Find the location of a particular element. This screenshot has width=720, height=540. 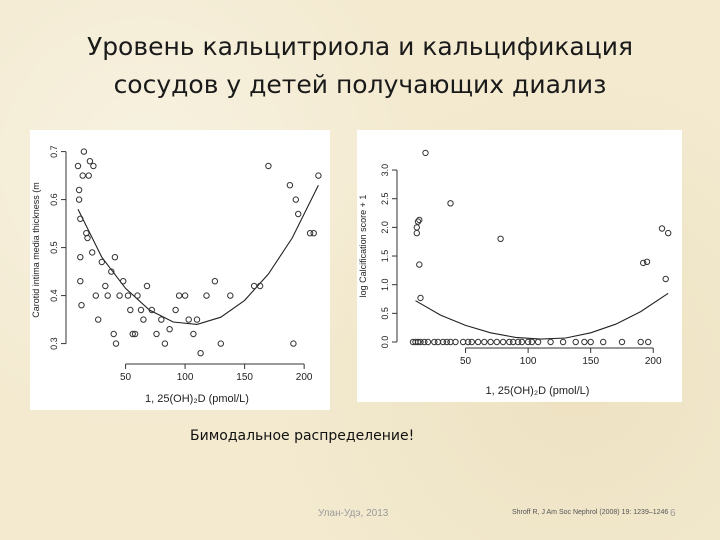

y-axis-label: log Calcification score + 1 is located at coordinates (363, 246).